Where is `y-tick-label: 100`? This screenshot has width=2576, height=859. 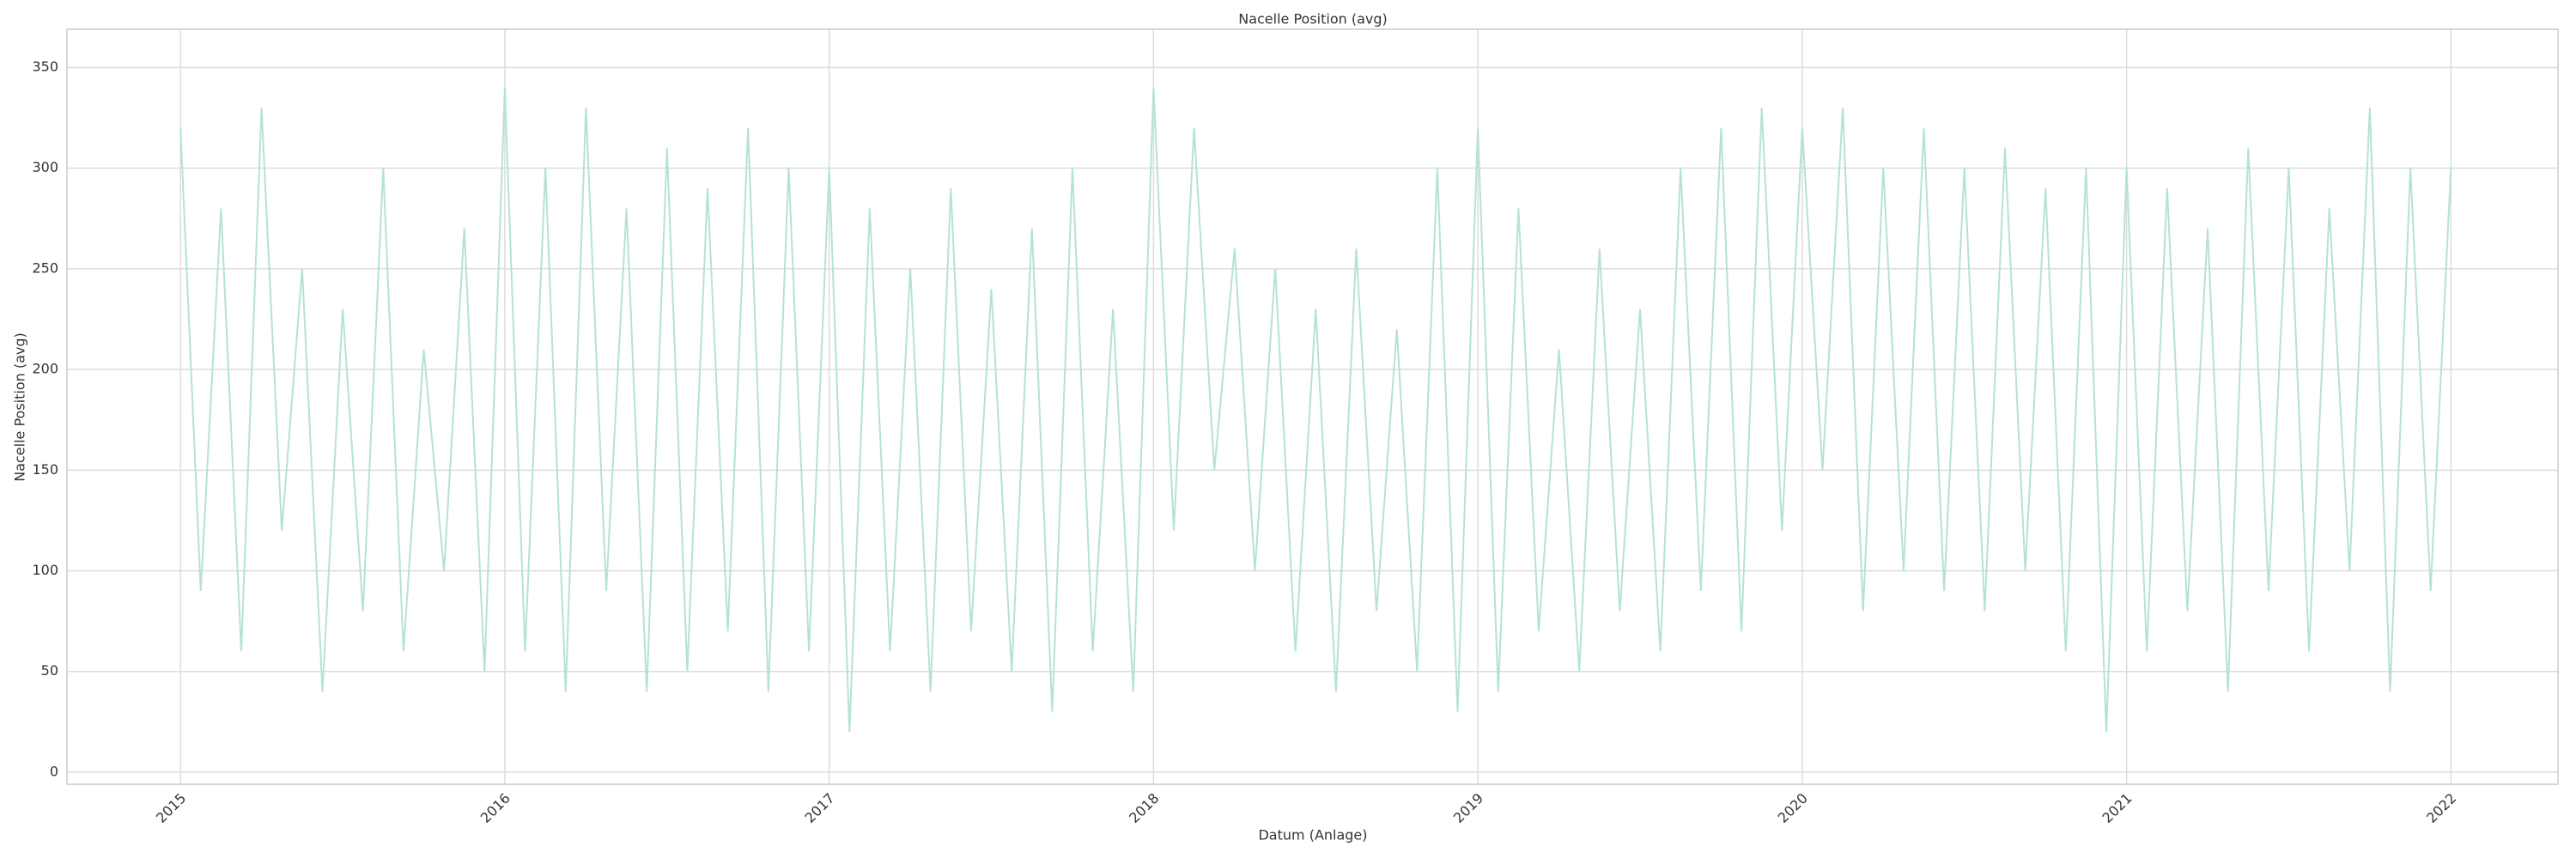
y-tick-label: 100 is located at coordinates (45, 570).